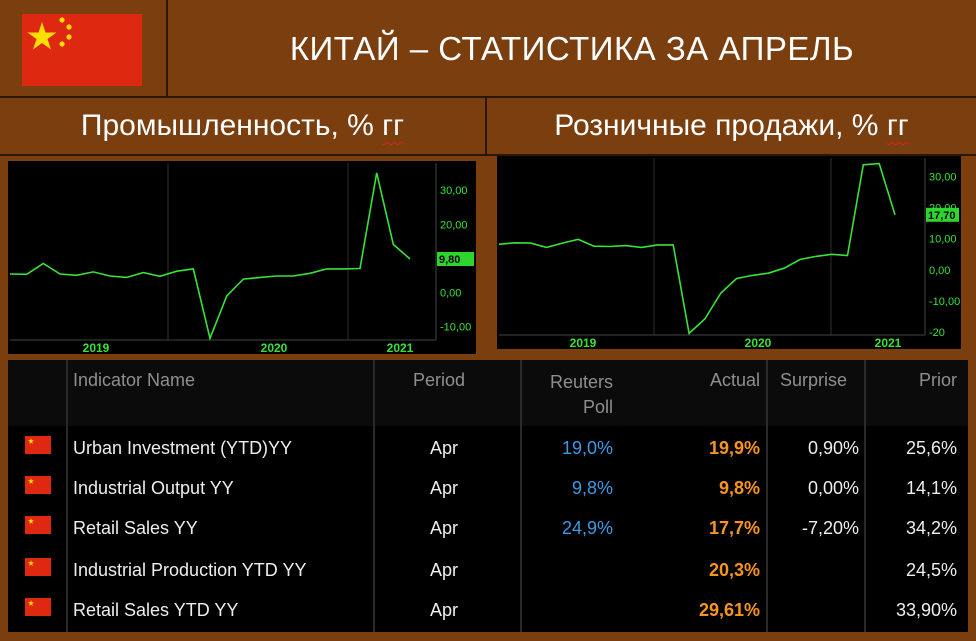  Describe the element at coordinates (931, 488) in the screenshot. I see `row-prior: 14,1%` at that location.